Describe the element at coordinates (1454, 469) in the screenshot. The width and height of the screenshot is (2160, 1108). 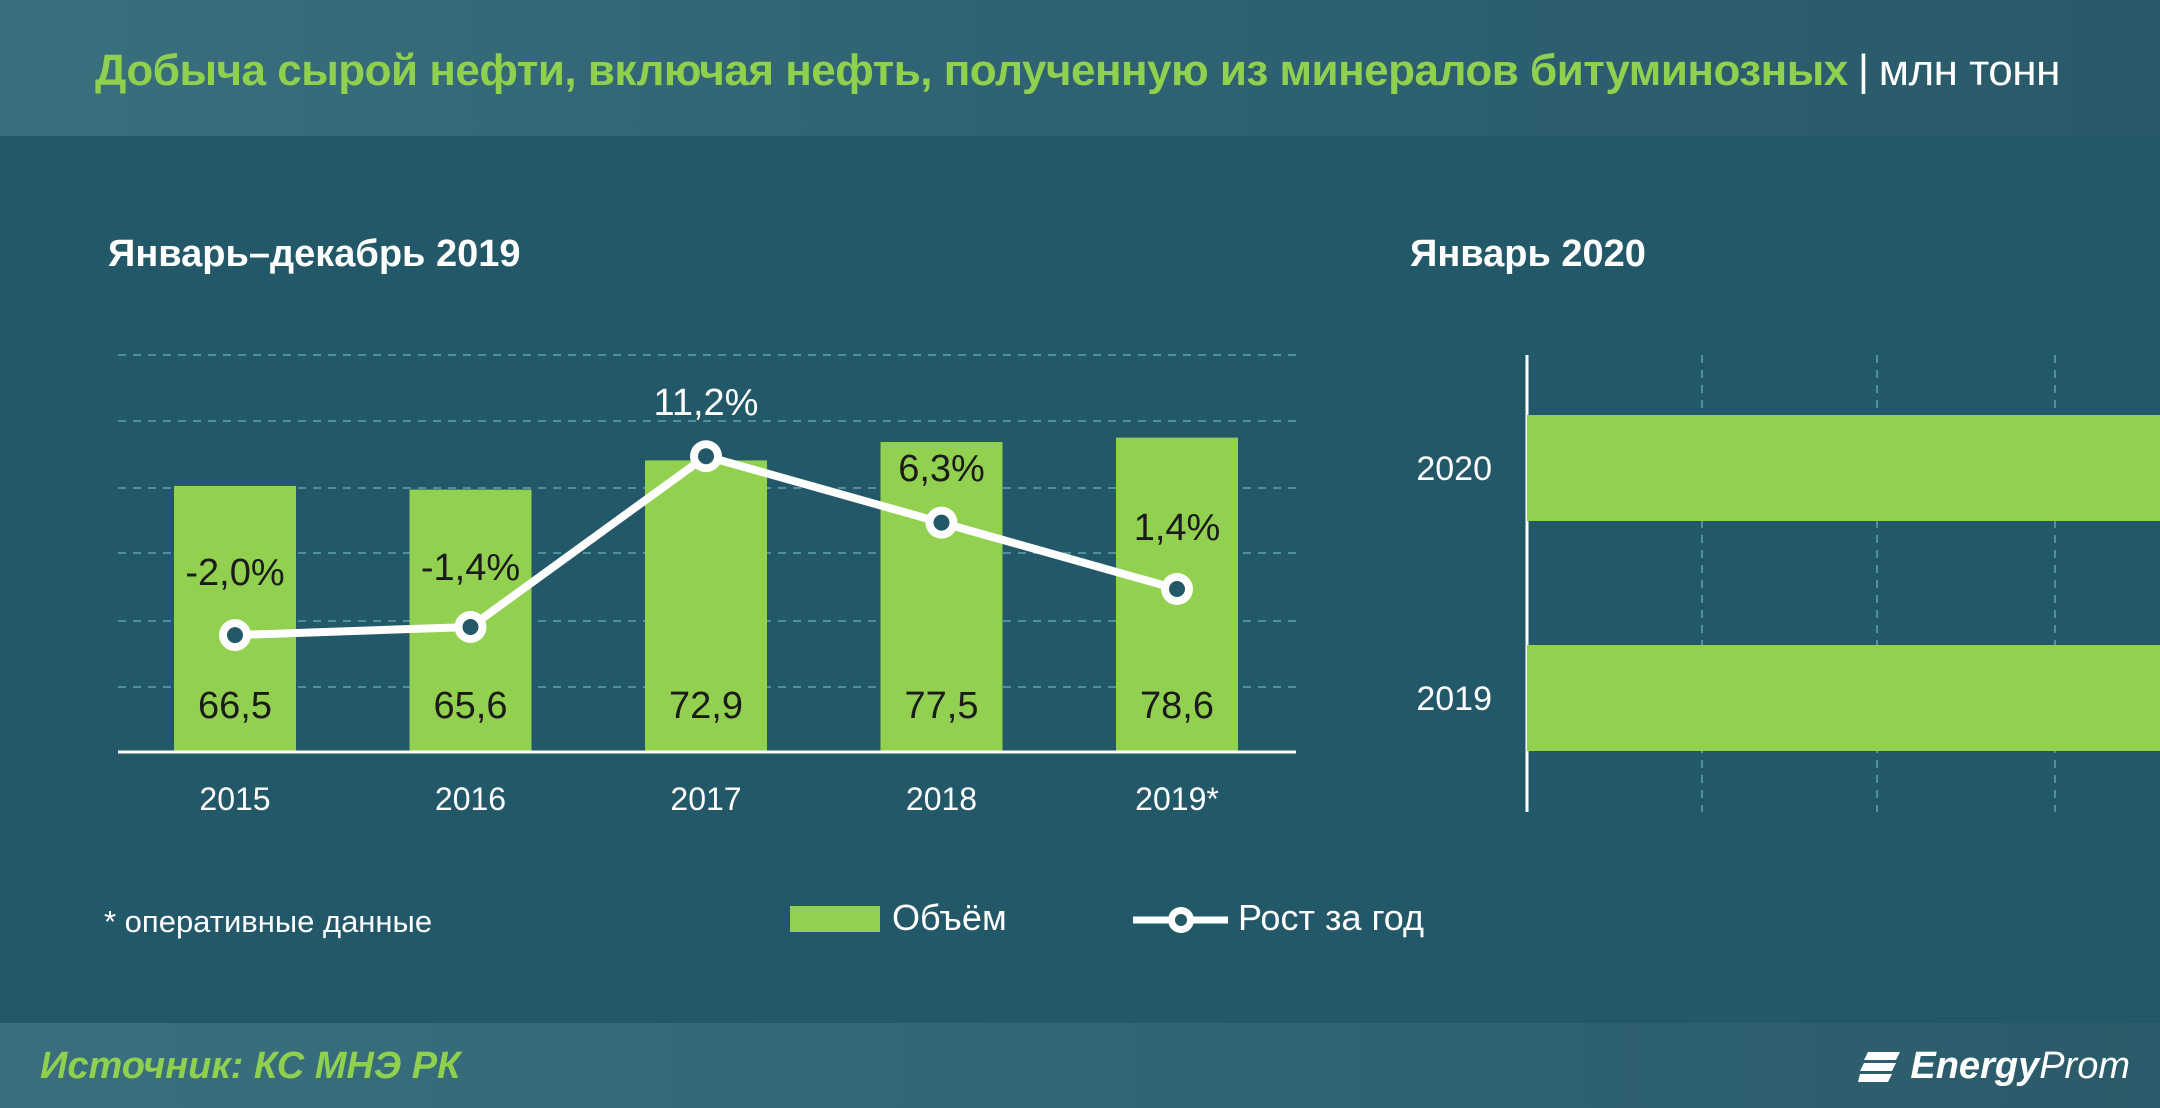
I see `y-tick-label: 2020` at that location.